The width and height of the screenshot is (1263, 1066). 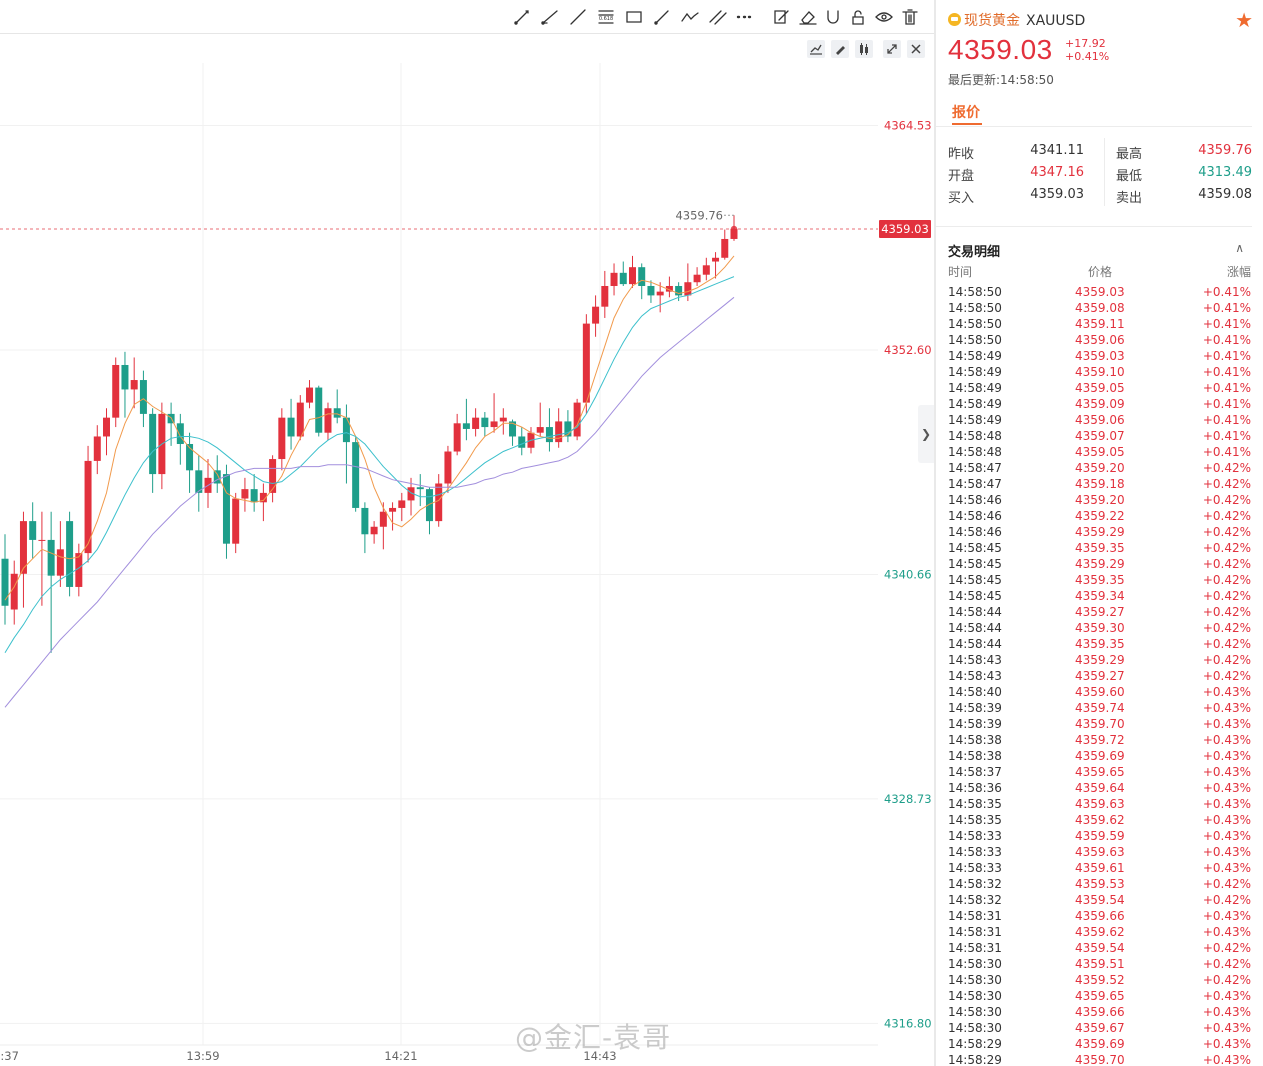 I want to click on trade-row: 14:58:32 4359.54 +0.42%, so click(x=1099, y=901).